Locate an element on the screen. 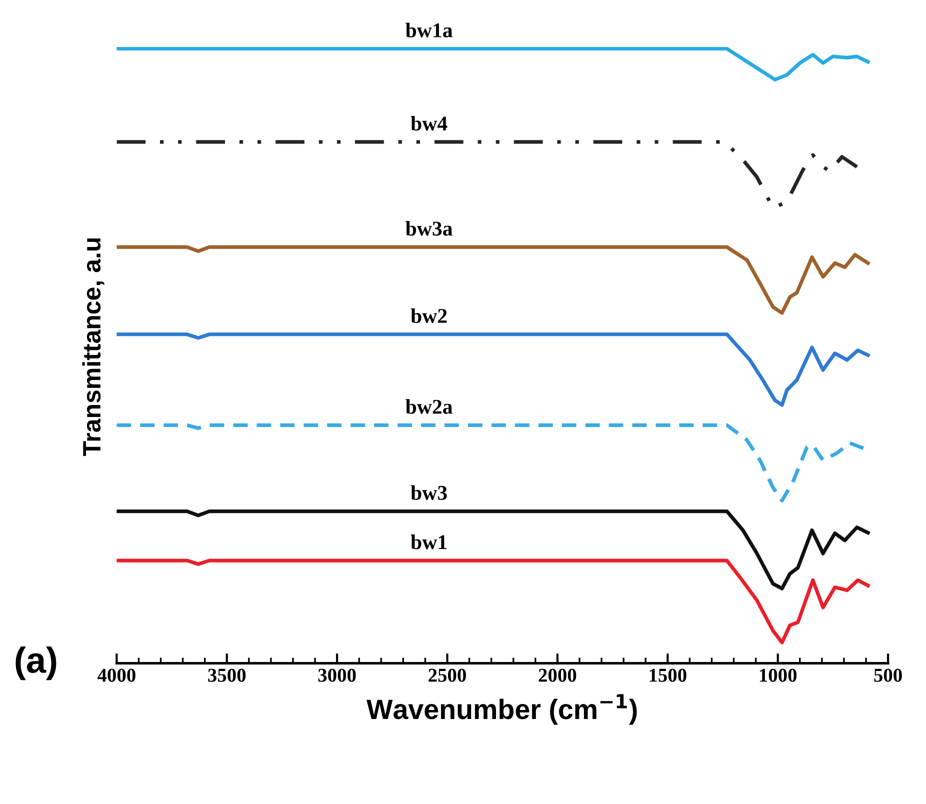 The width and height of the screenshot is (926, 804). x-tick-label: 500 is located at coordinates (888, 675).